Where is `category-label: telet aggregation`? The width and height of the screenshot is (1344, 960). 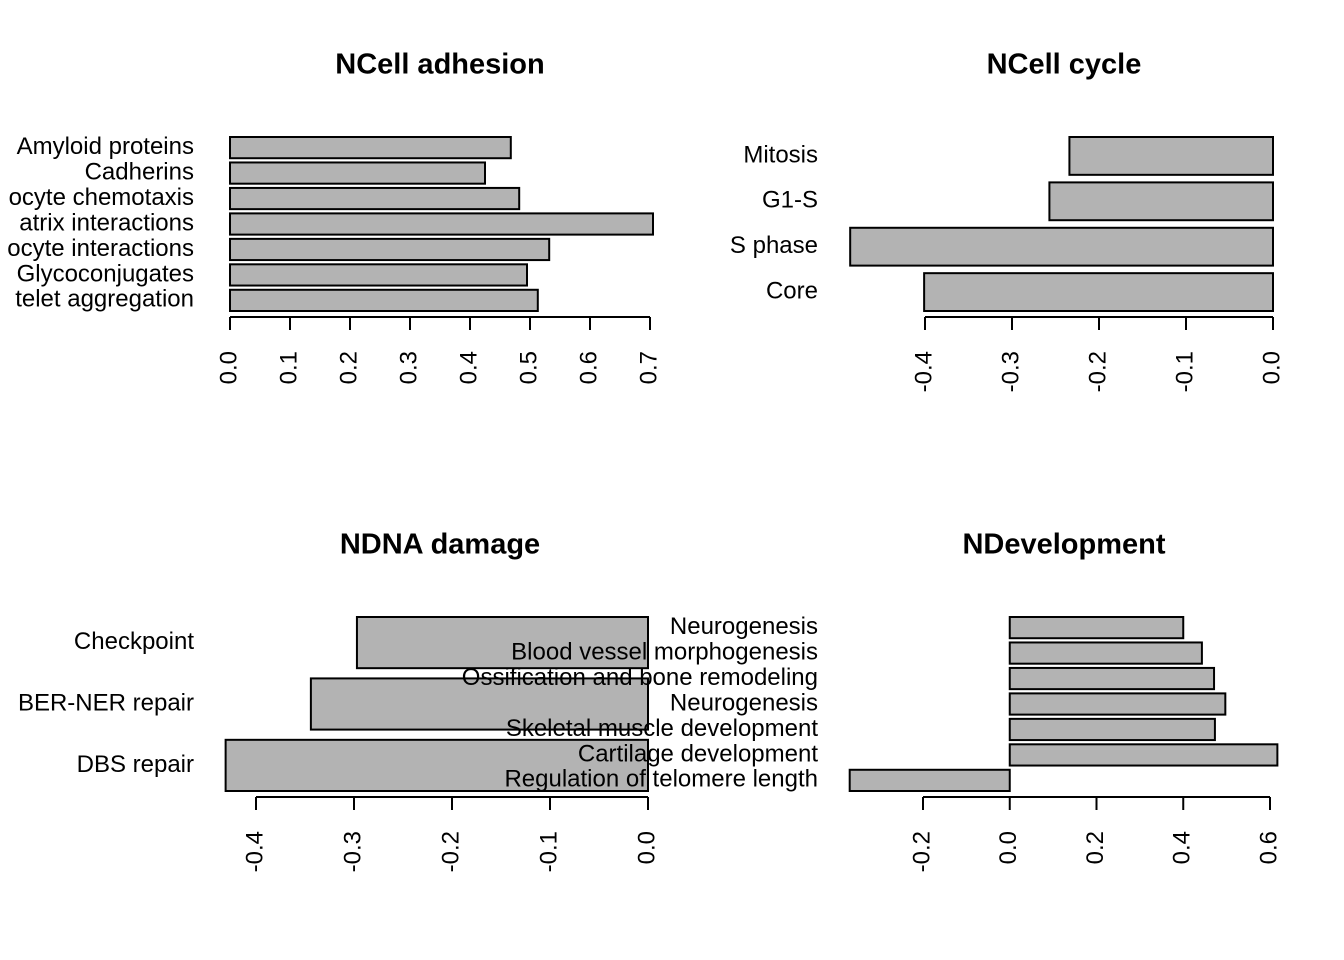
category-label: telet aggregation is located at coordinates (104, 299).